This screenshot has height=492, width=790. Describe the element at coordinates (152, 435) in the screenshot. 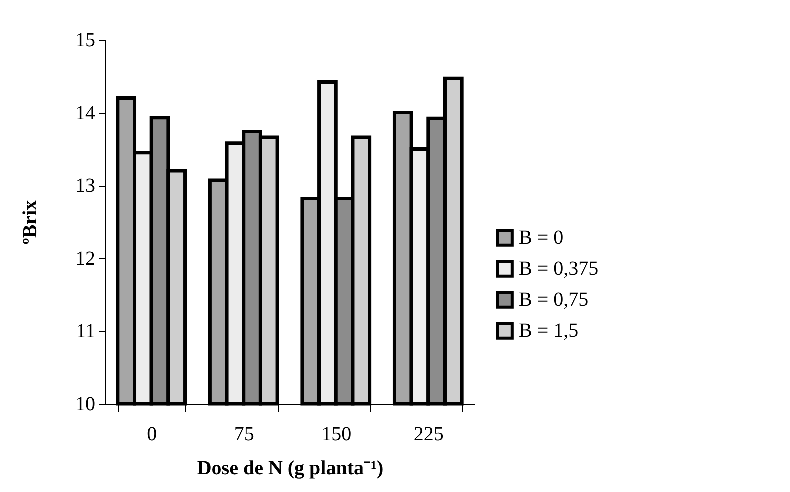

I see `x-tick-label: 0` at that location.